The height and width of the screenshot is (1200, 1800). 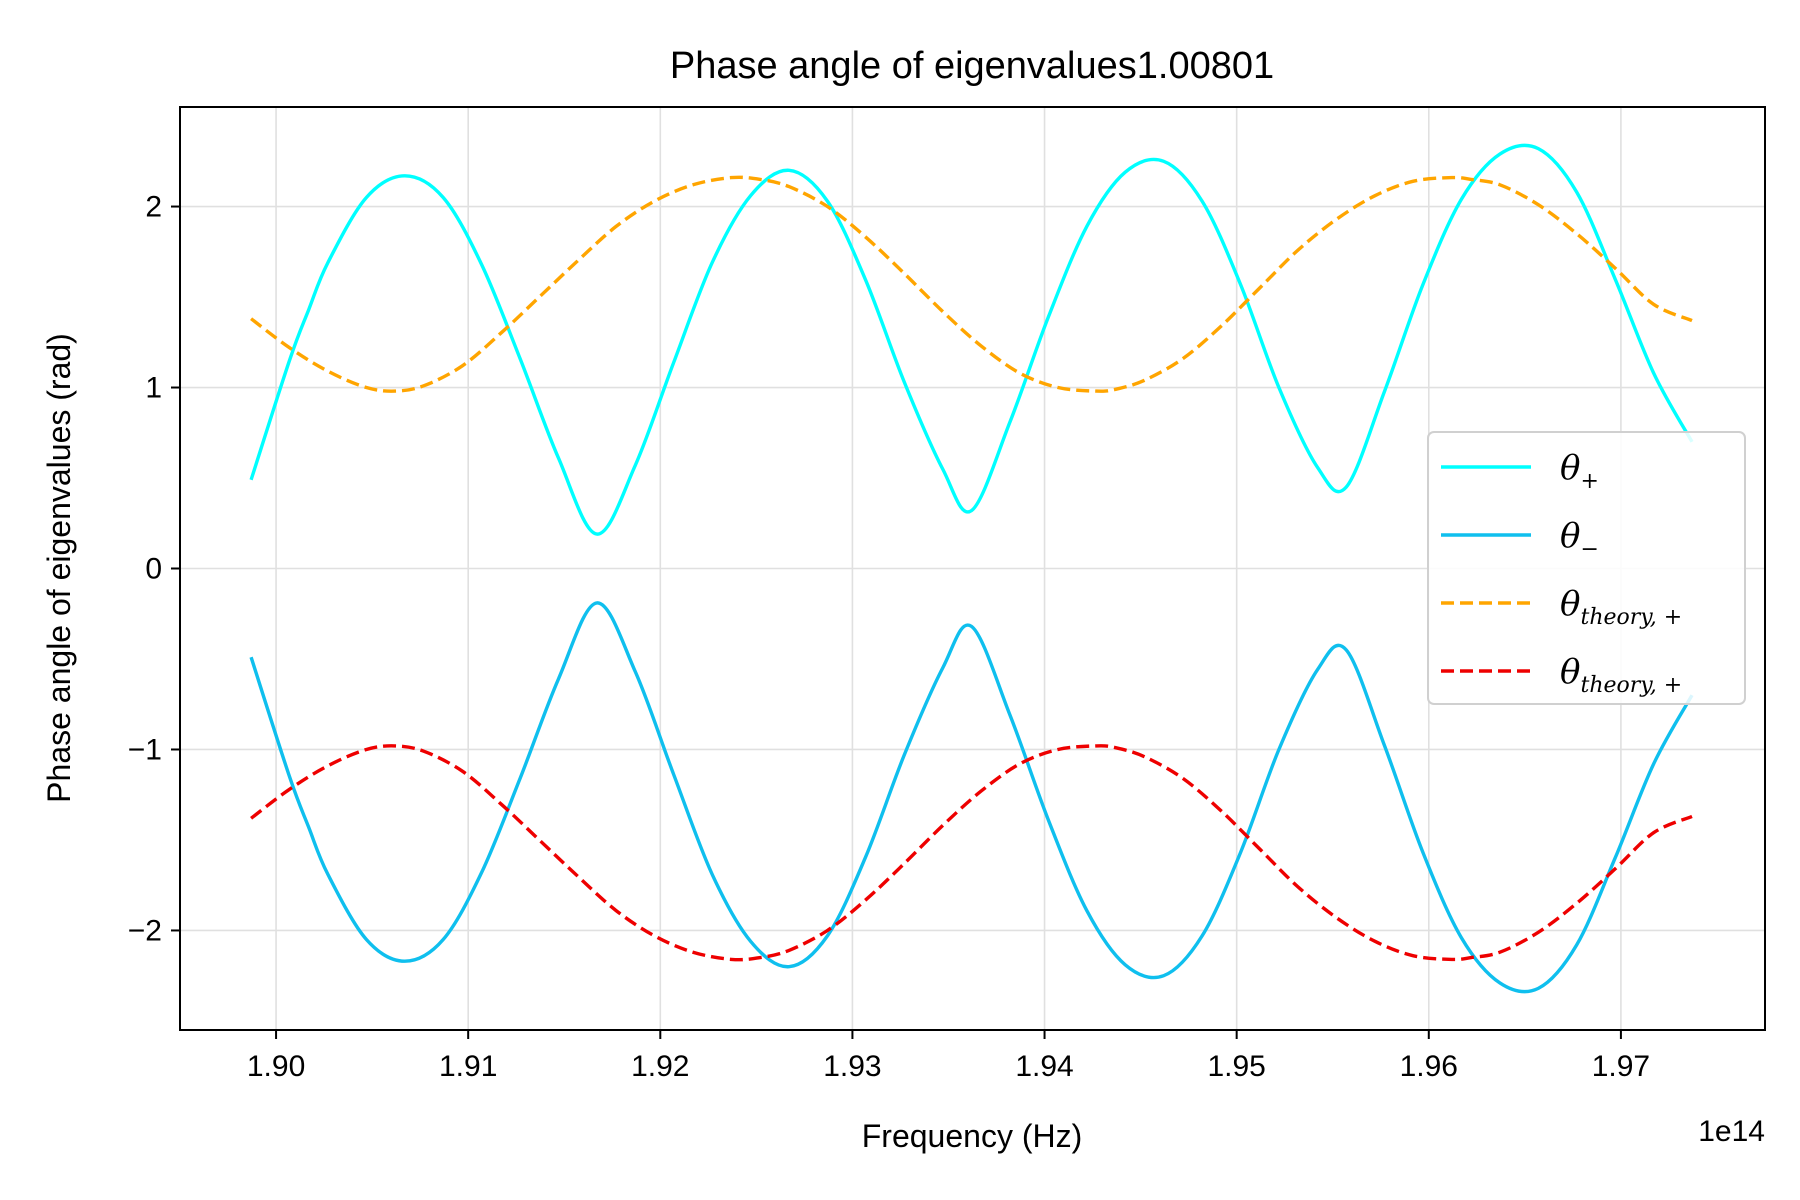 I want to click on legend: θ+ θ− θtheory, + θtheory, +, so click(x=1586, y=568).